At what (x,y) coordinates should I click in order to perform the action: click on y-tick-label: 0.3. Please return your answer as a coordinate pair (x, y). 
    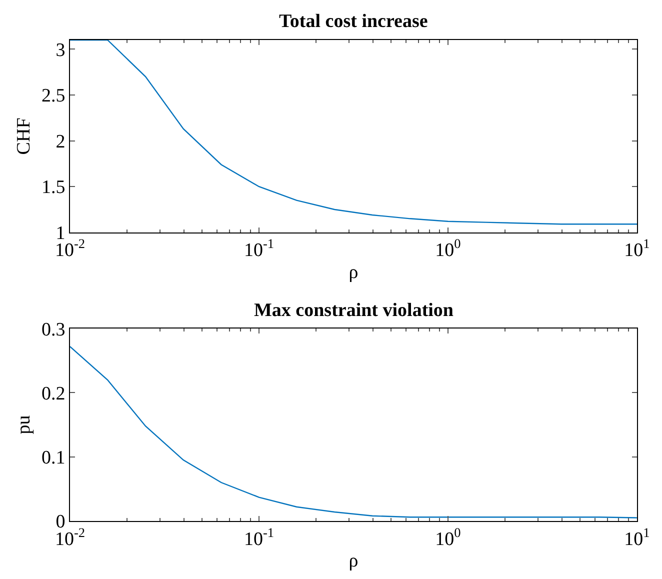
    Looking at the image, I should click on (53, 329).